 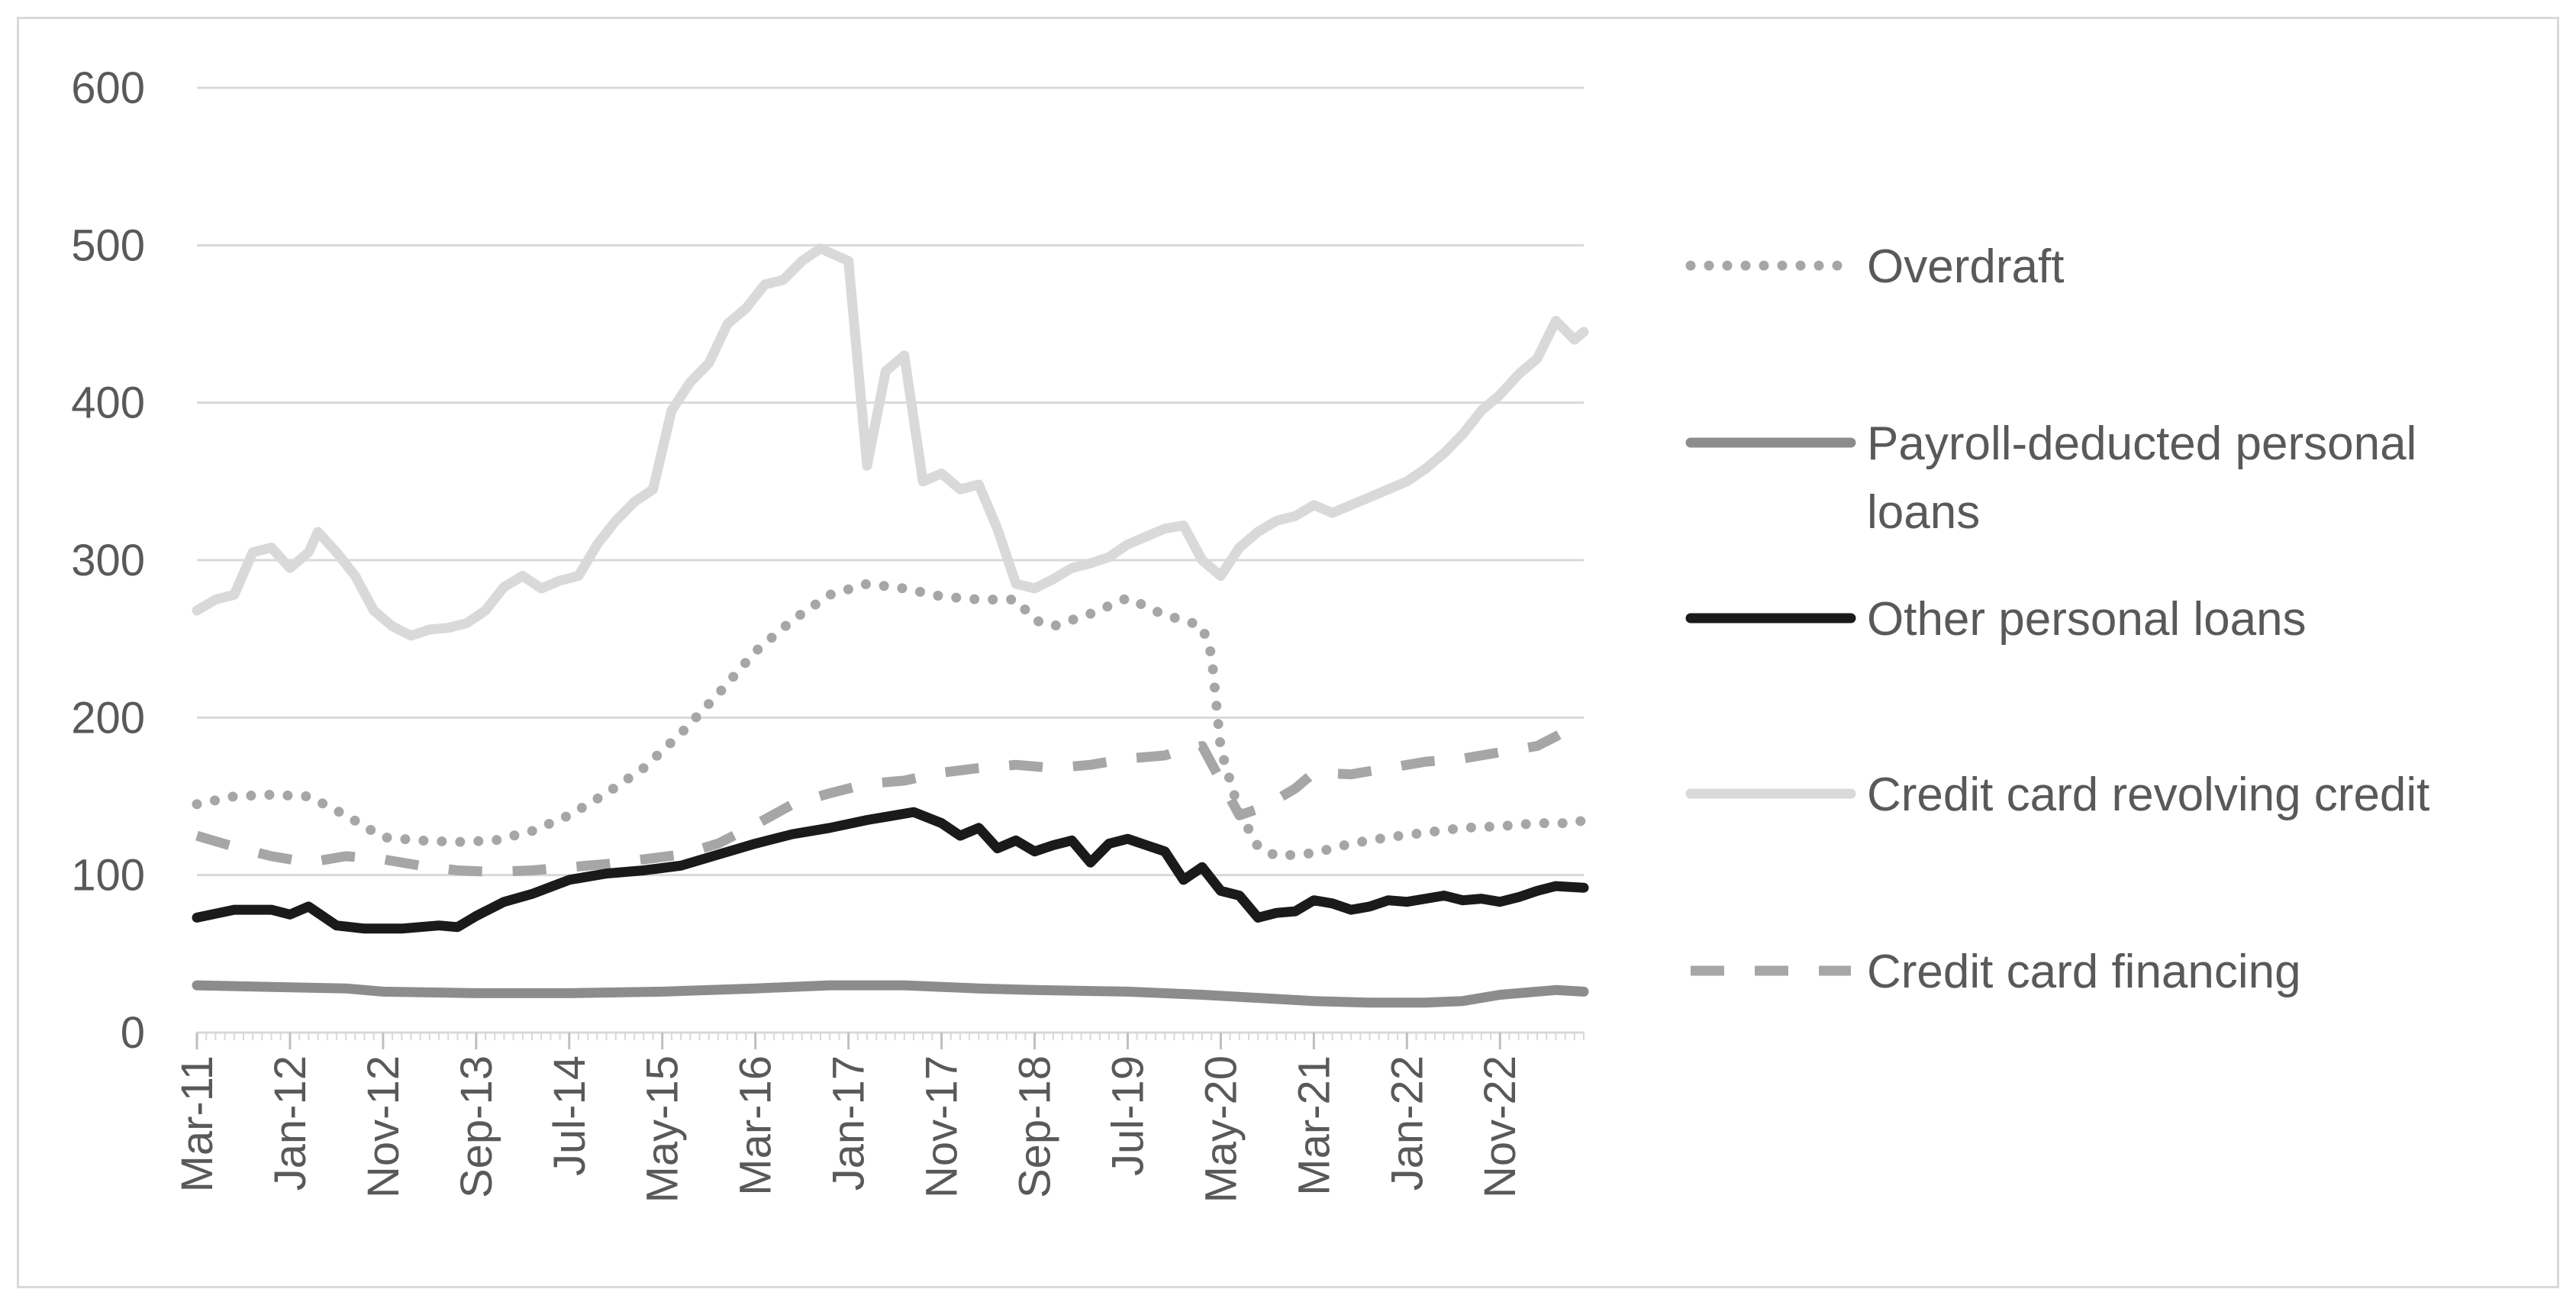 What do you see at coordinates (108, 88) in the screenshot?
I see `y-tick-label: 600` at bounding box center [108, 88].